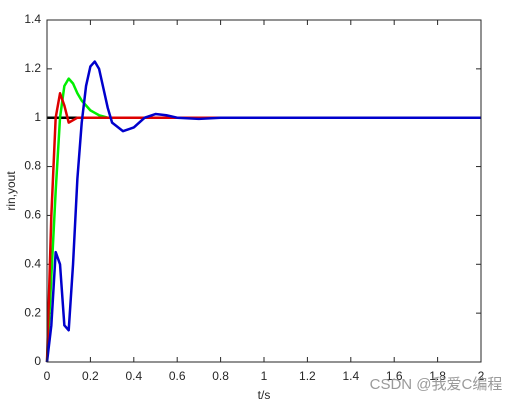 Image resolution: width=528 pixels, height=406 pixels. I want to click on y-tick-label: 1.2, so click(32, 68).